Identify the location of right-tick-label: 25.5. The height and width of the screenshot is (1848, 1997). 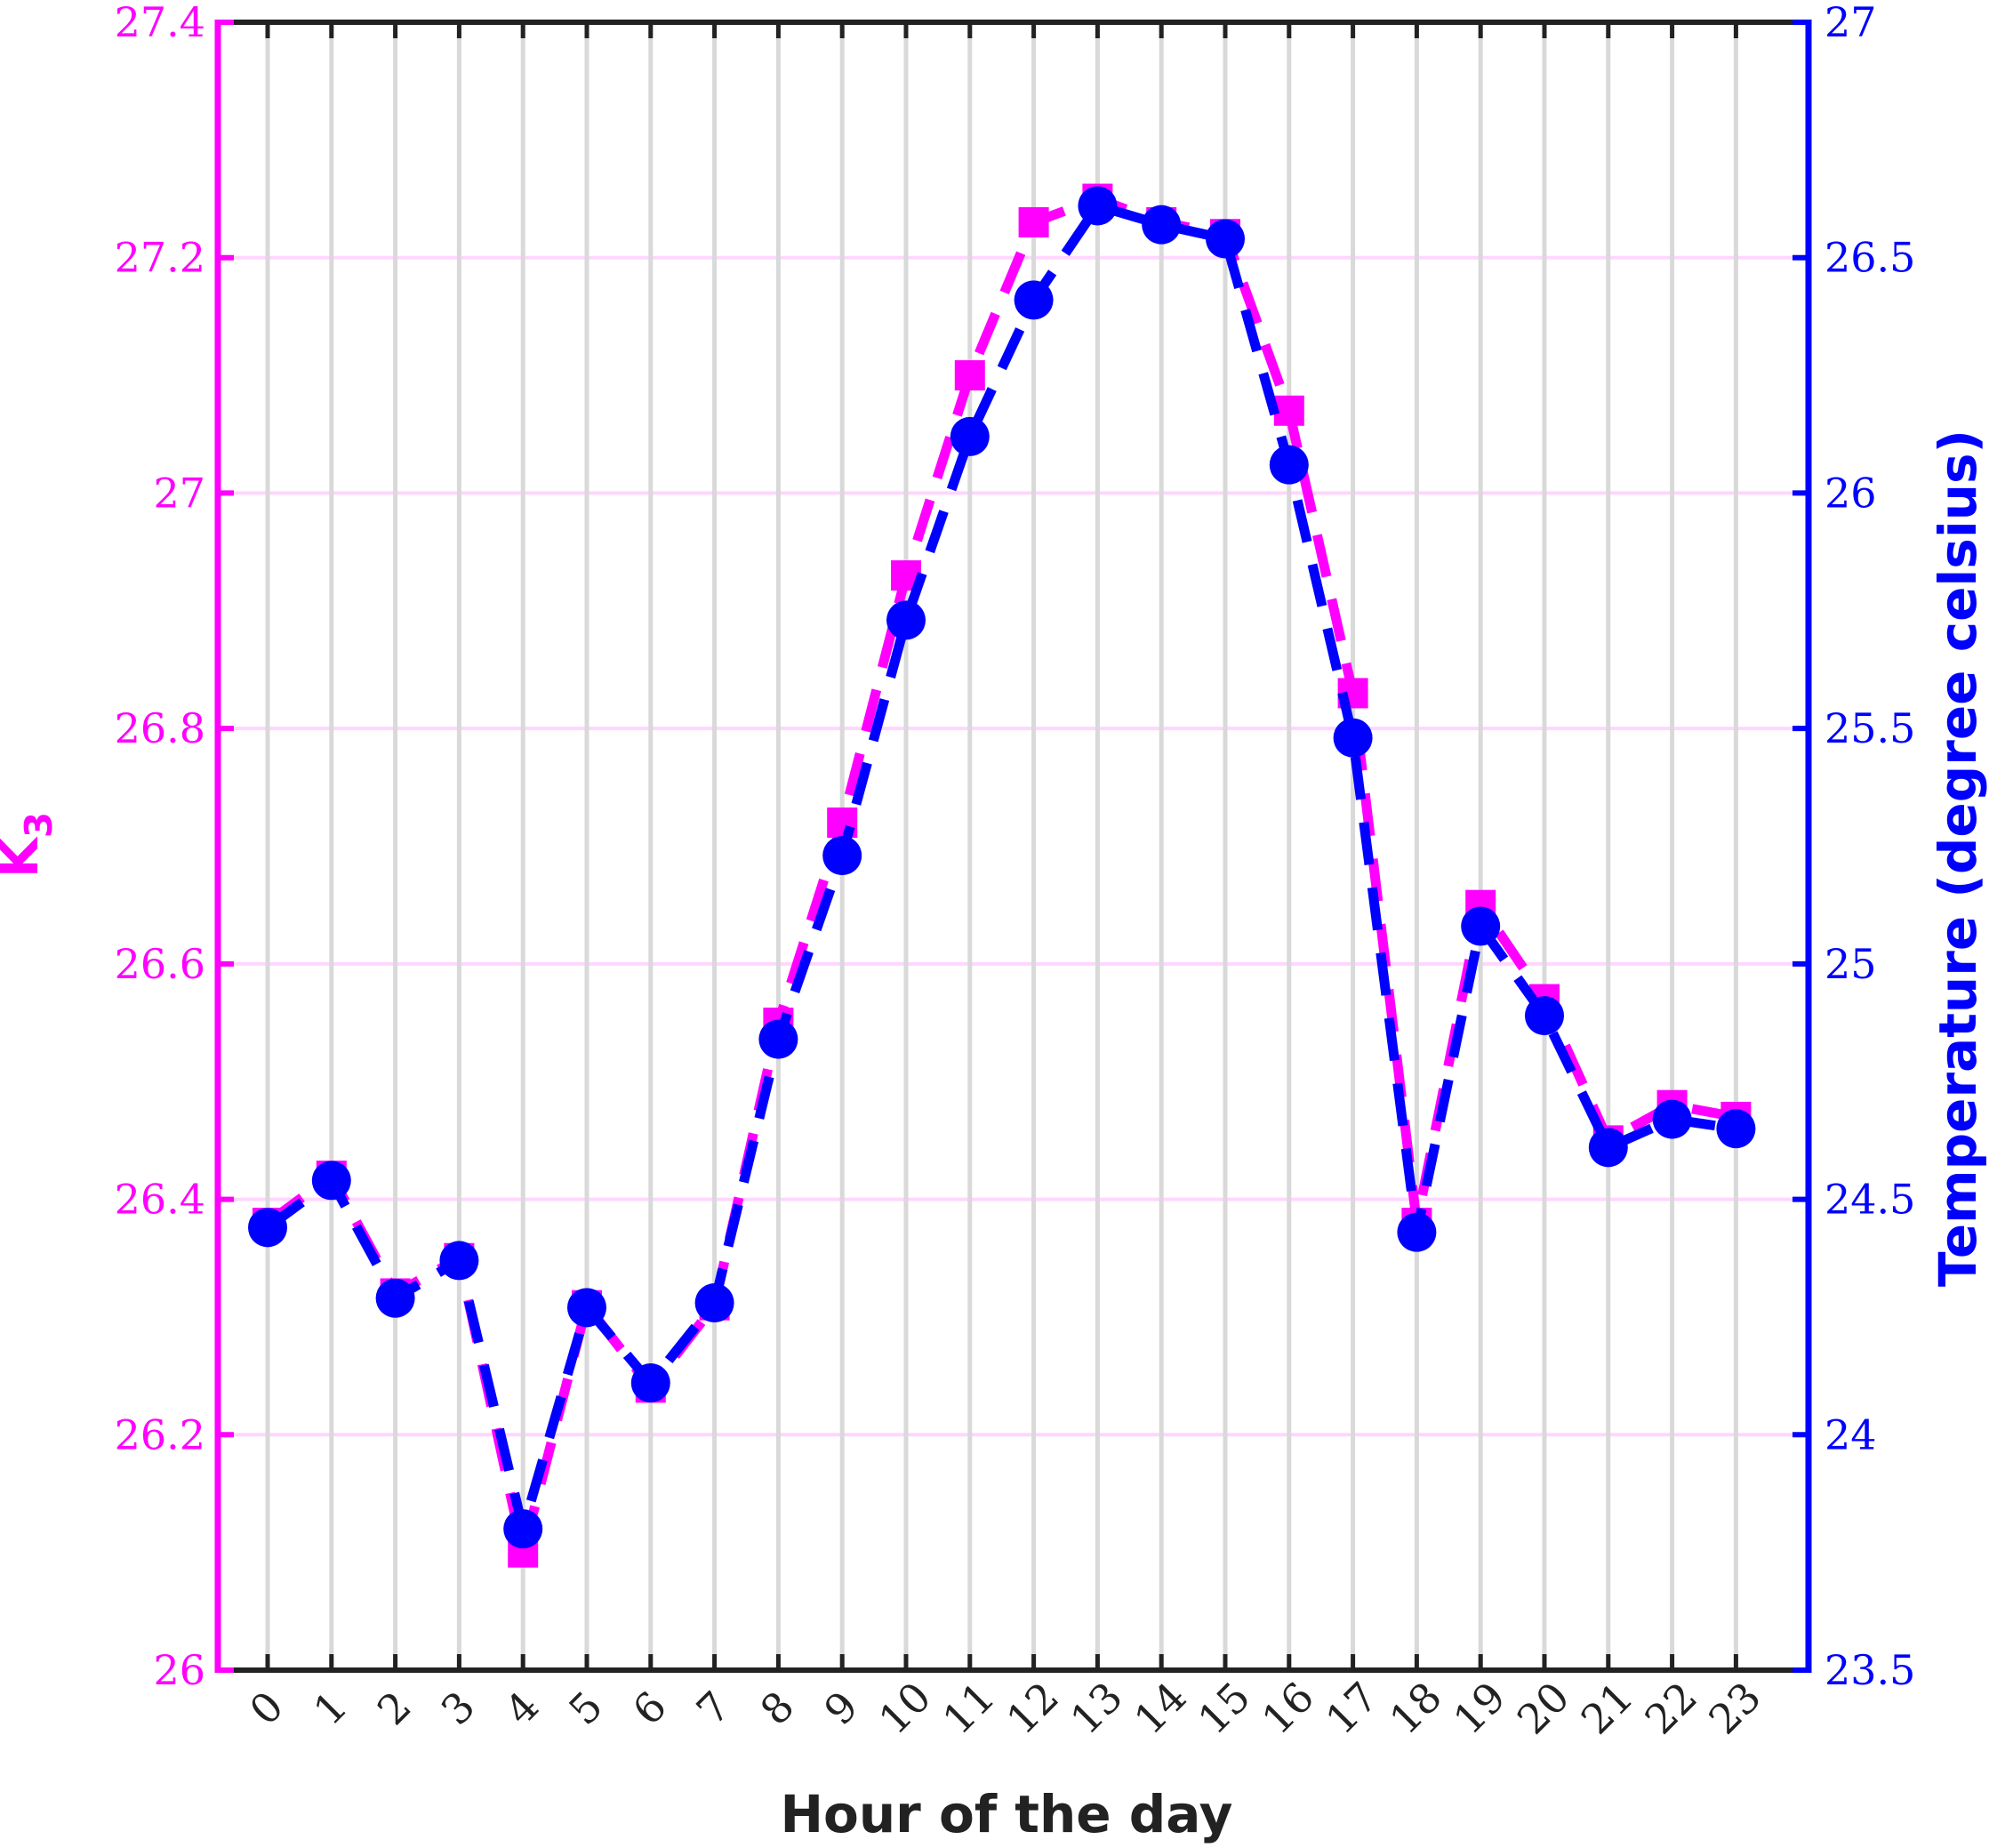
(1870, 728).